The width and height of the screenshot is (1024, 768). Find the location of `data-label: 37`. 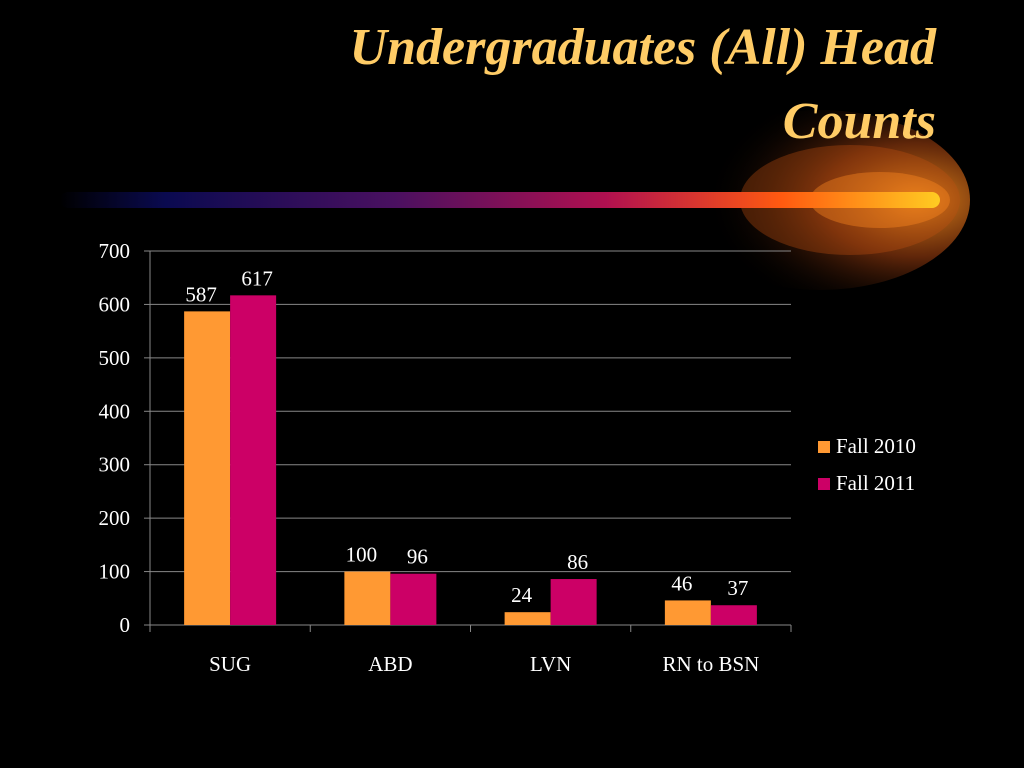

data-label: 37 is located at coordinates (737, 588).